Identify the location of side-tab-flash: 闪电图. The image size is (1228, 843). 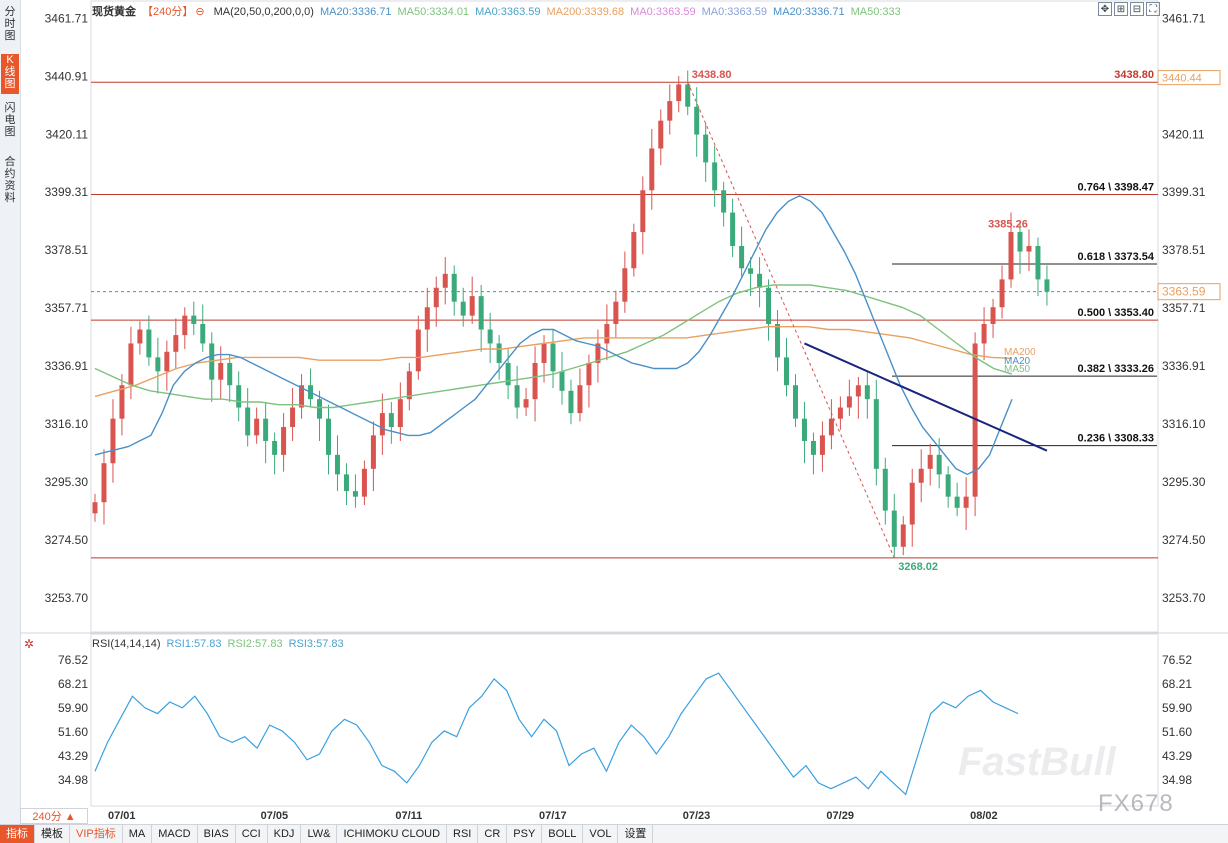
(10, 120).